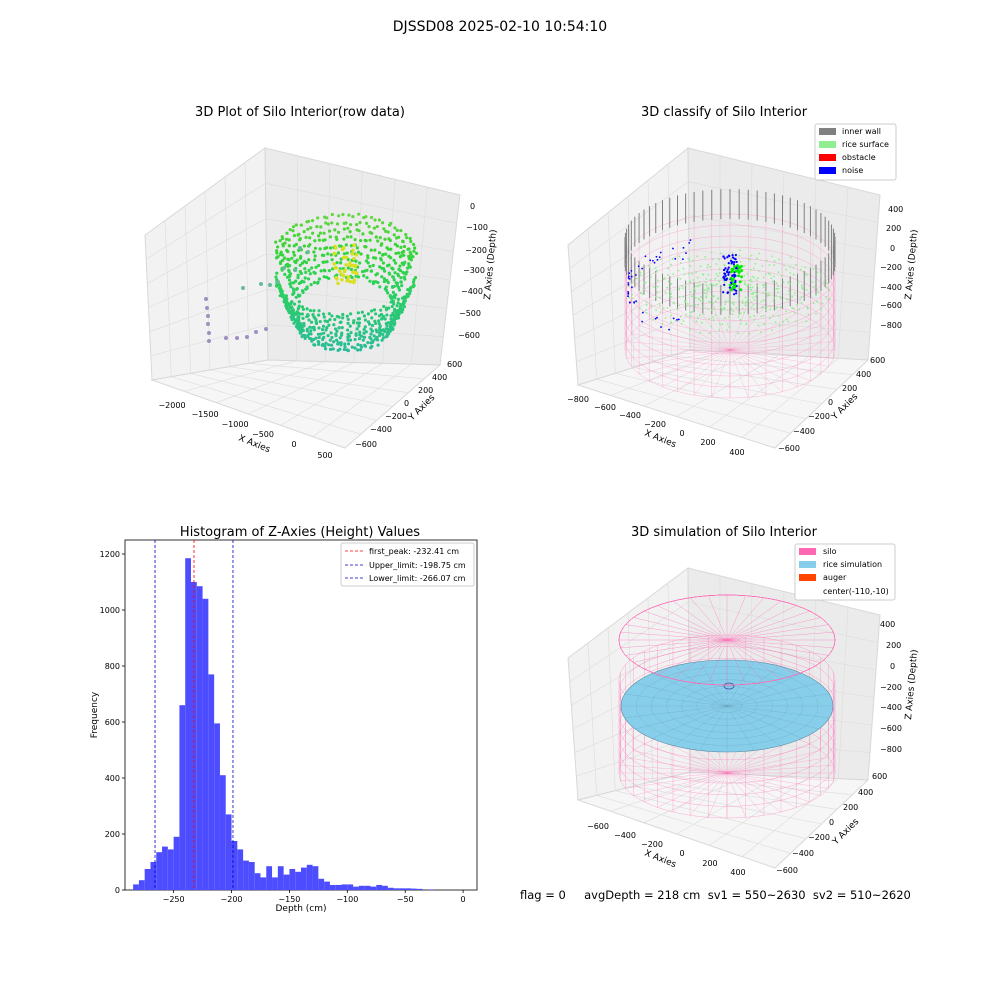 This screenshot has width=1000, height=1000. I want to click on cls-ytick: −600, so click(789, 448).